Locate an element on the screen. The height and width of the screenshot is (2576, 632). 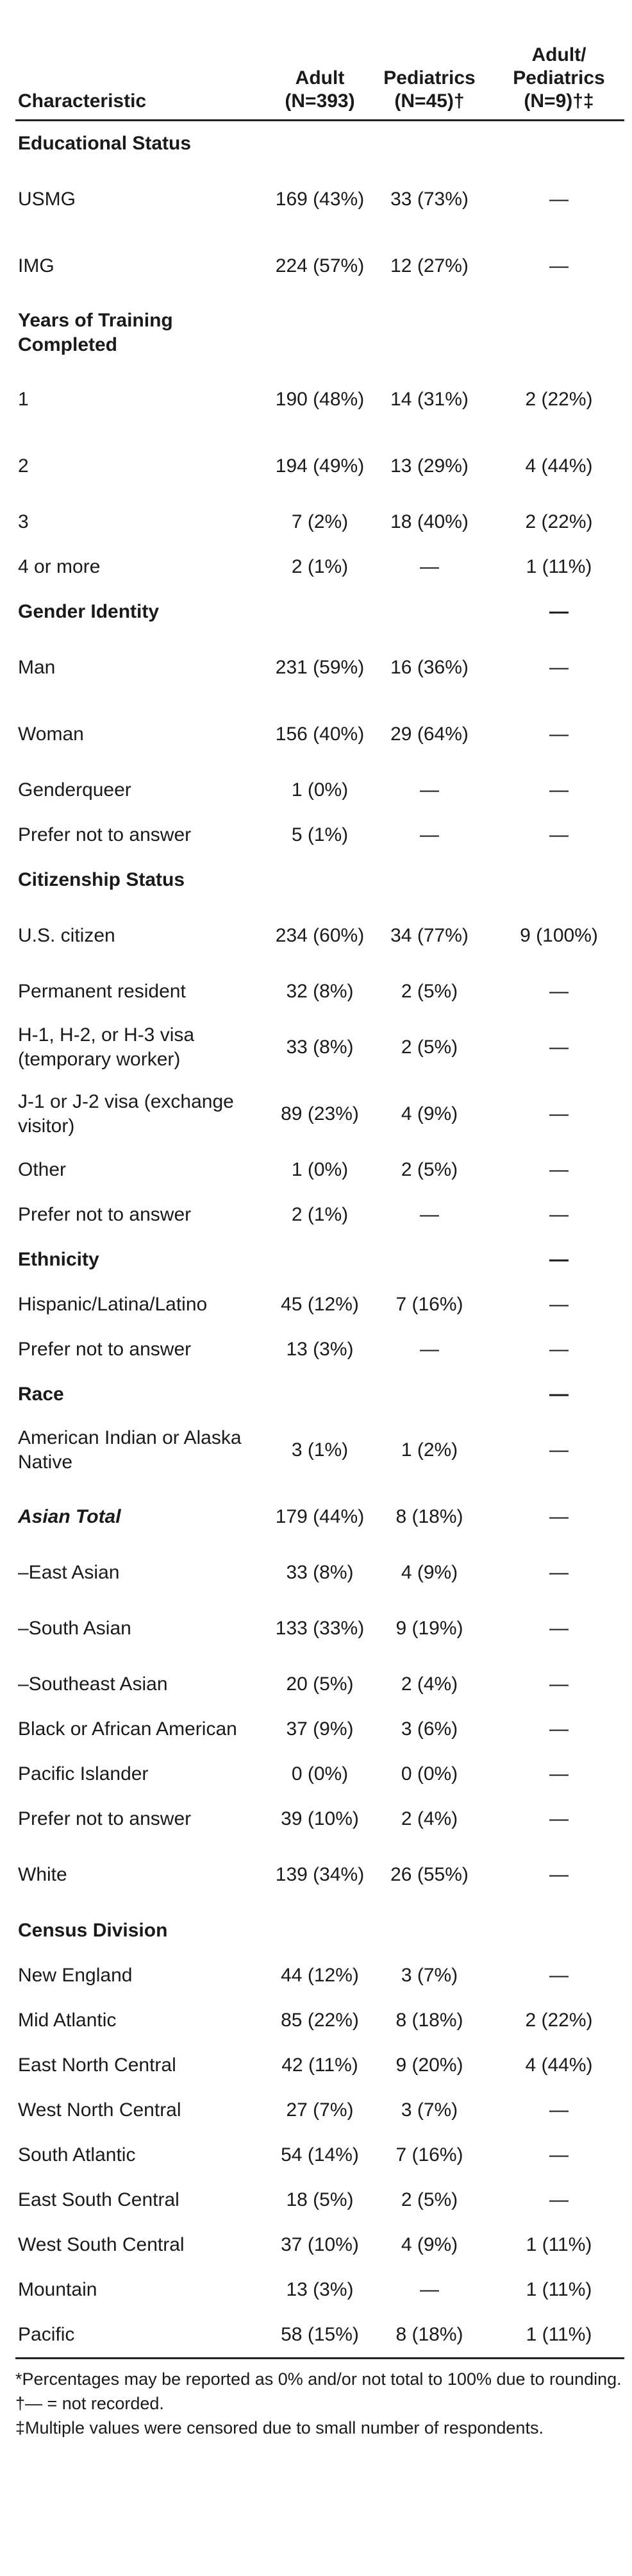
table-row: Mid Atlantic 85 (22%) 8 (18%) 2 (22%) is located at coordinates (320, 2020).